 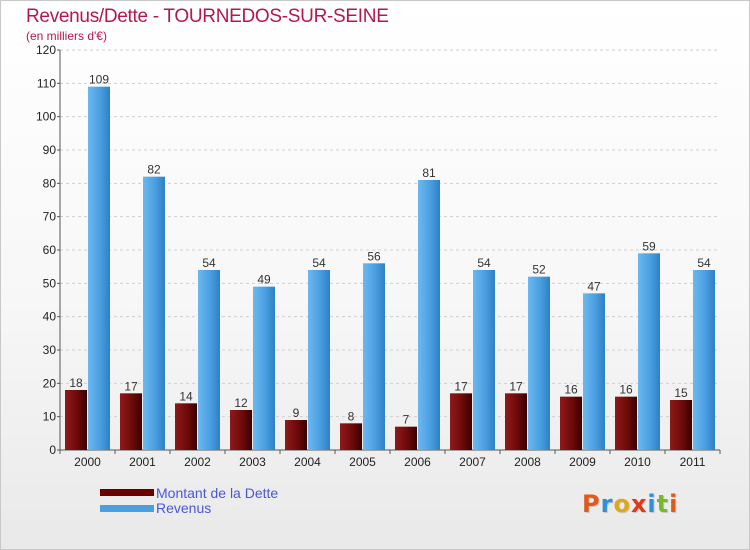 I want to click on x-tick-label: 2005, so click(x=362, y=462).